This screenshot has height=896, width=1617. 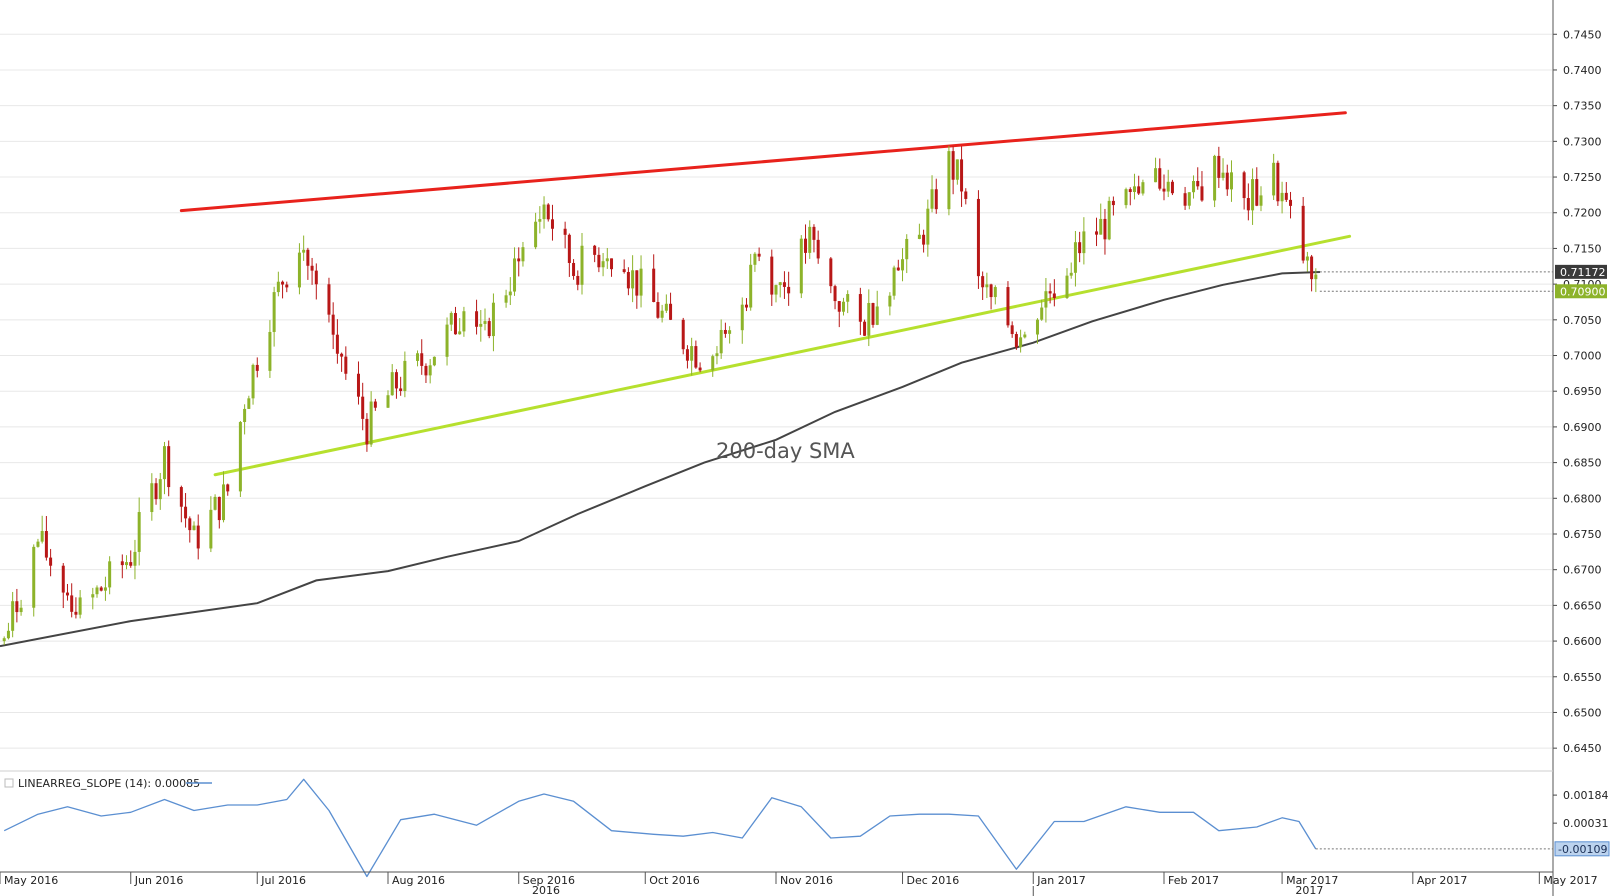 I want to click on linearreg-slope-line, so click(x=660, y=828).